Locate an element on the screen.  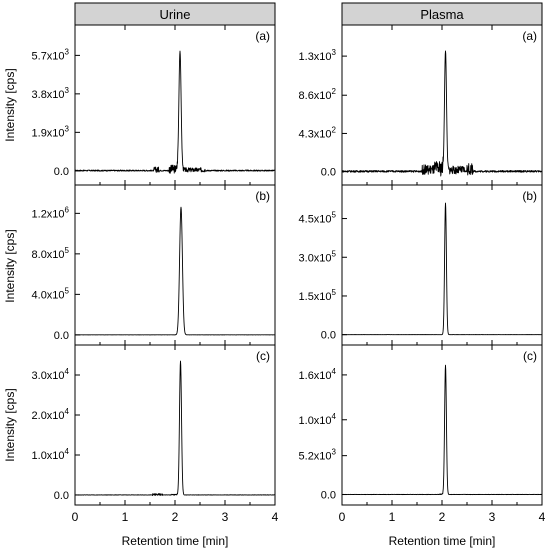
panel-plasma-a: (a) 0.0 4.3x10² 8.6x10² 1.3x10³ is located at coordinates (421, 105).